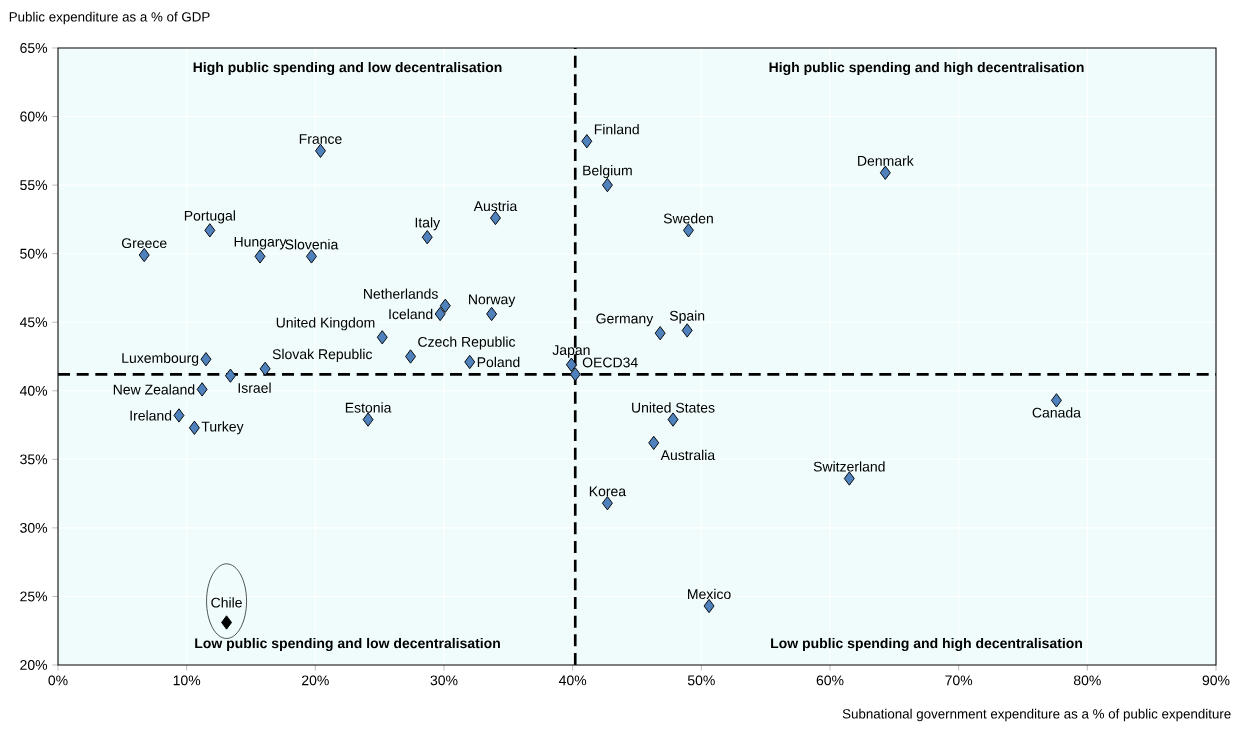 This screenshot has width=1239, height=731. I want to click on annotation: Germany, so click(625, 320).